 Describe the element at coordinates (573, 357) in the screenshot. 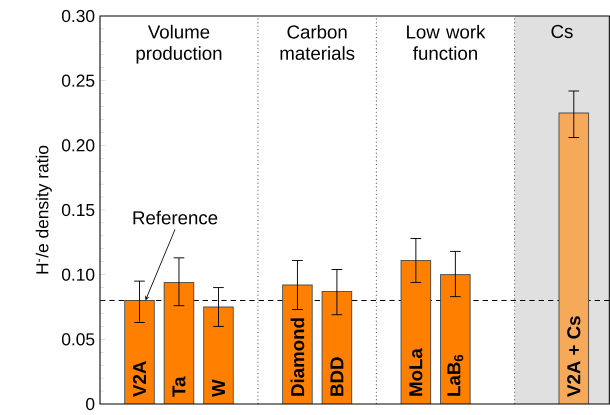

I see `x-tick-label: V2A + Cs` at that location.